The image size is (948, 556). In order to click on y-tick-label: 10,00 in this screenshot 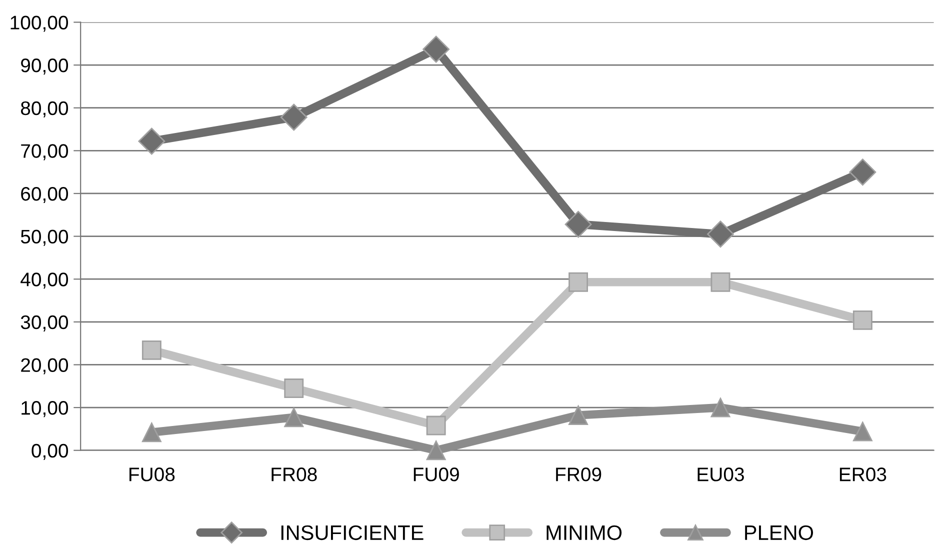, I will do `click(45, 409)`.